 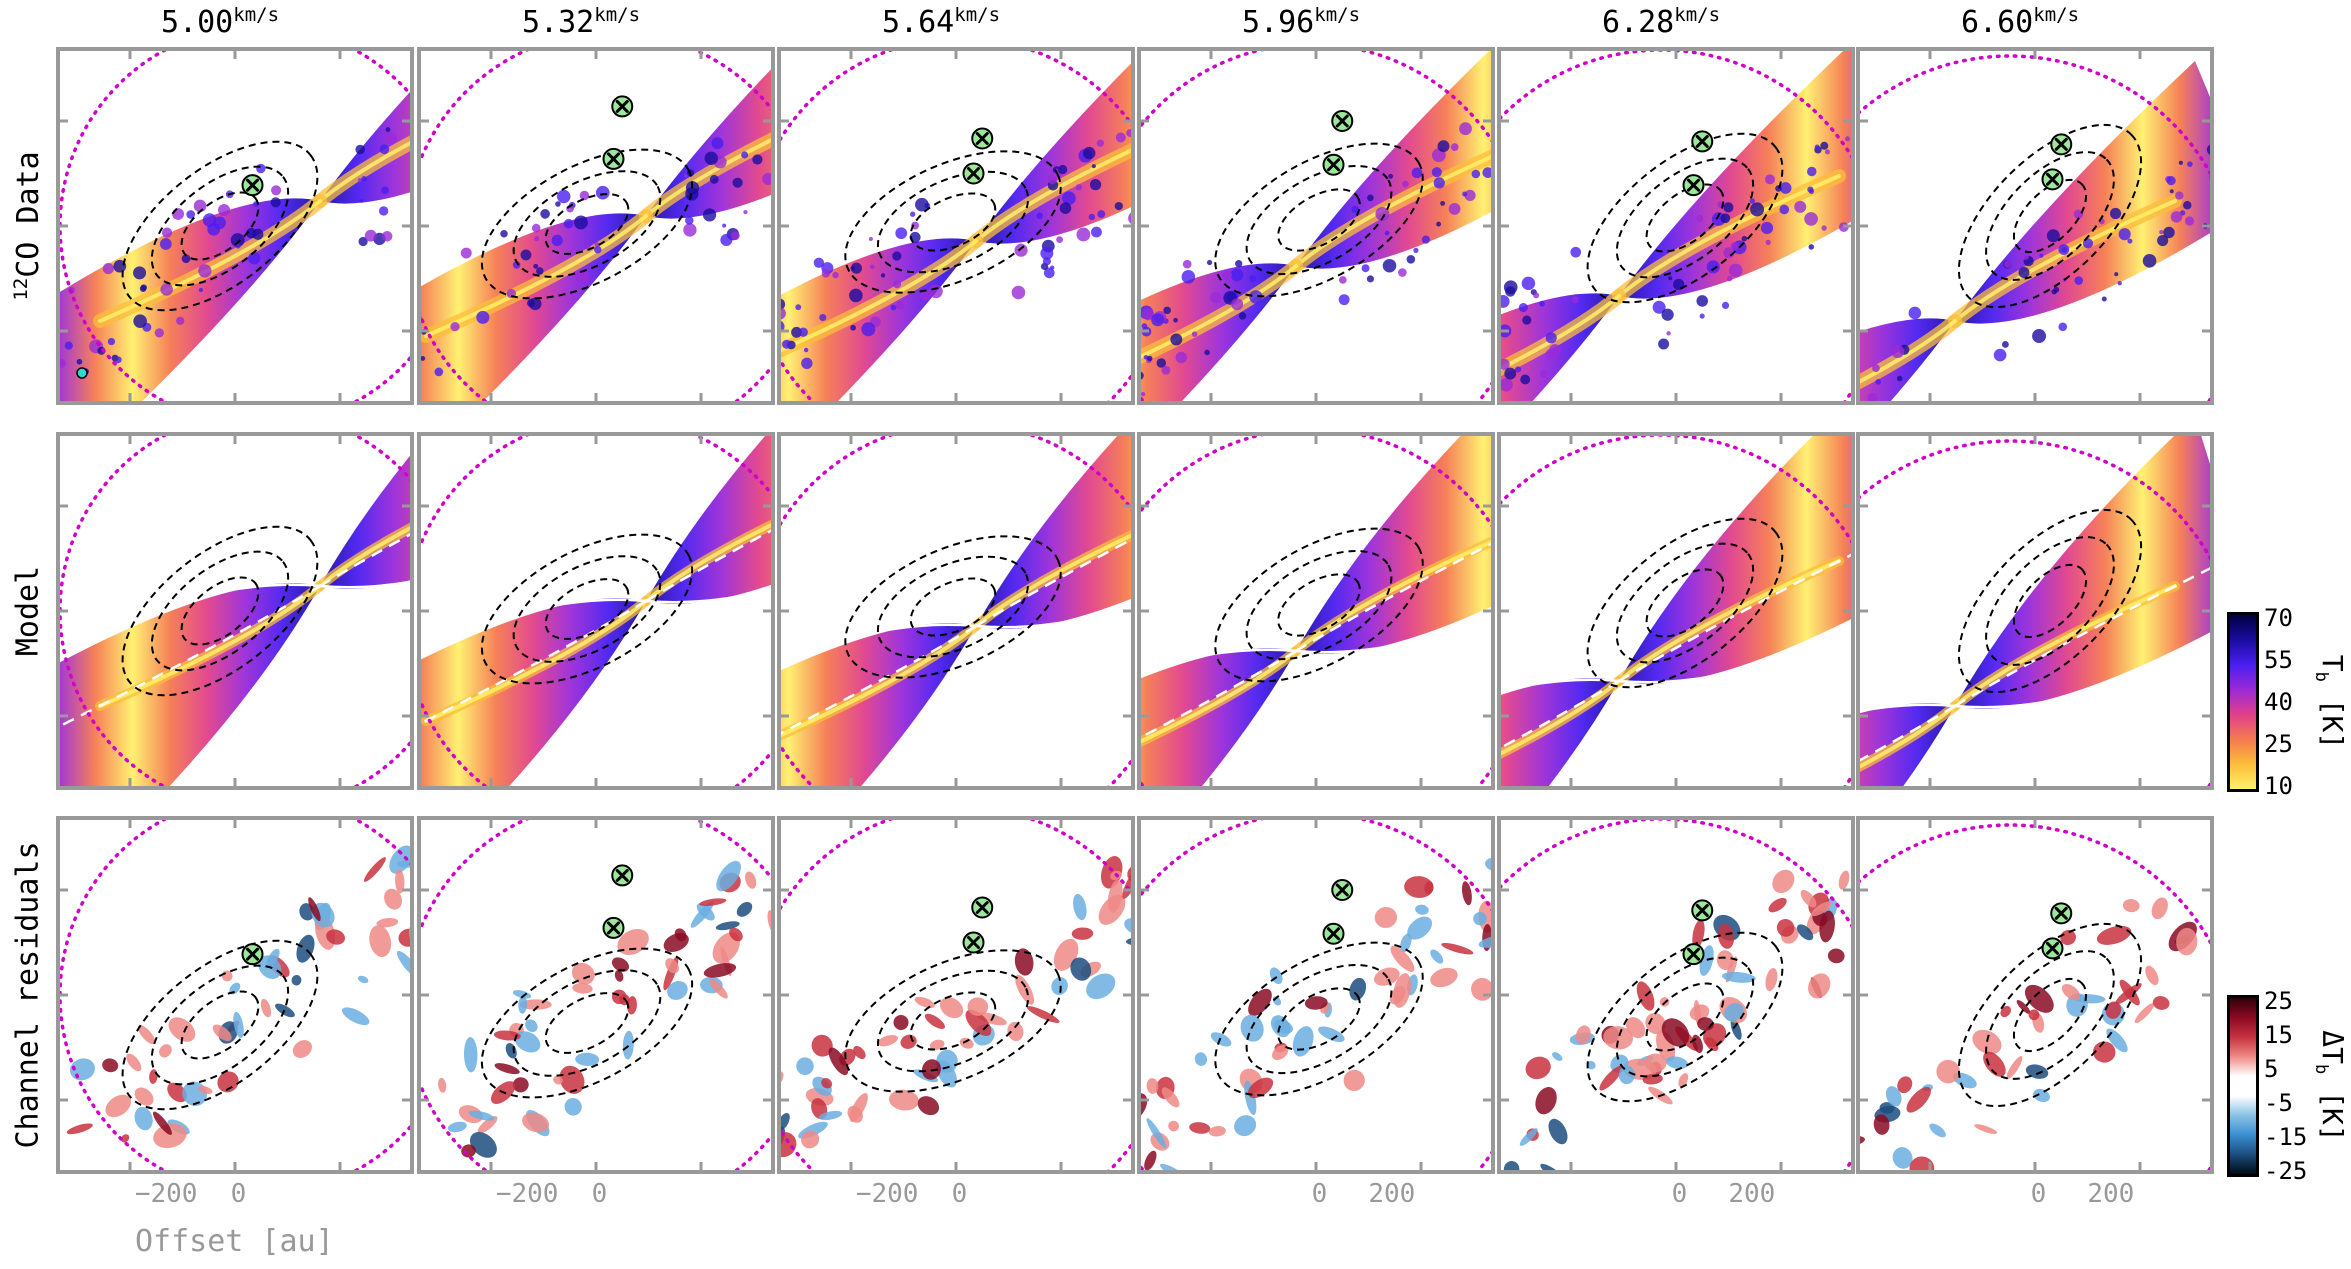 What do you see at coordinates (2278, 618) in the screenshot?
I see `colorbar-tick: 70` at bounding box center [2278, 618].